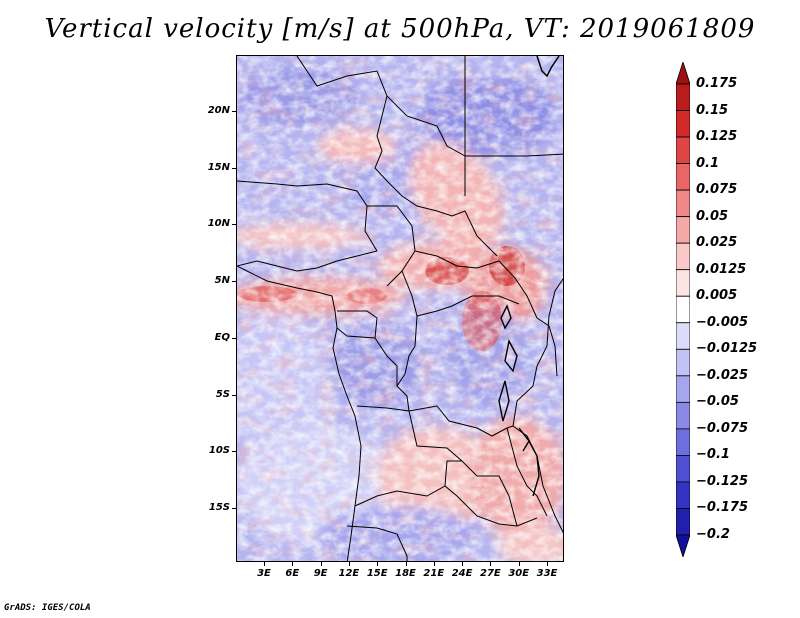 The image size is (800, 618). What do you see at coordinates (717, 296) in the screenshot?
I see `colorbar-level-label: 0.005` at bounding box center [717, 296].